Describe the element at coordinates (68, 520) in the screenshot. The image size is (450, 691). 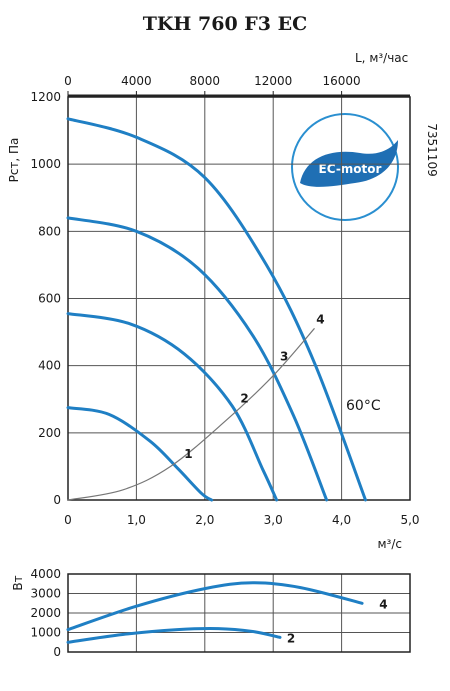
I see `x-tick-label: 0` at that location.